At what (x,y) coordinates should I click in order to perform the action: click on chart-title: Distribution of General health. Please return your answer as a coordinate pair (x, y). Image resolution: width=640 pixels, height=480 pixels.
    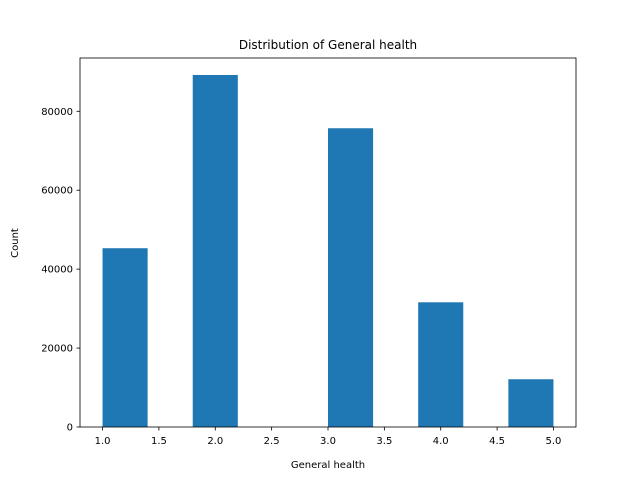
    Looking at the image, I should click on (328, 45).